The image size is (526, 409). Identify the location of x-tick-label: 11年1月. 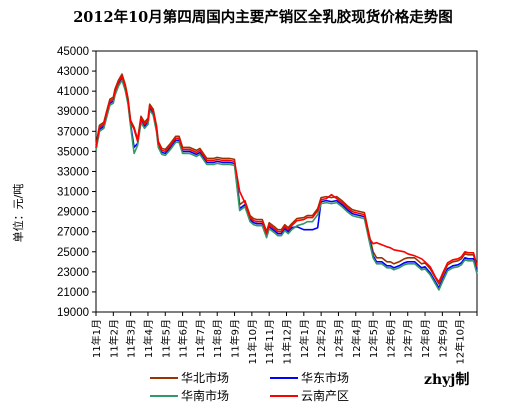
(96, 338).